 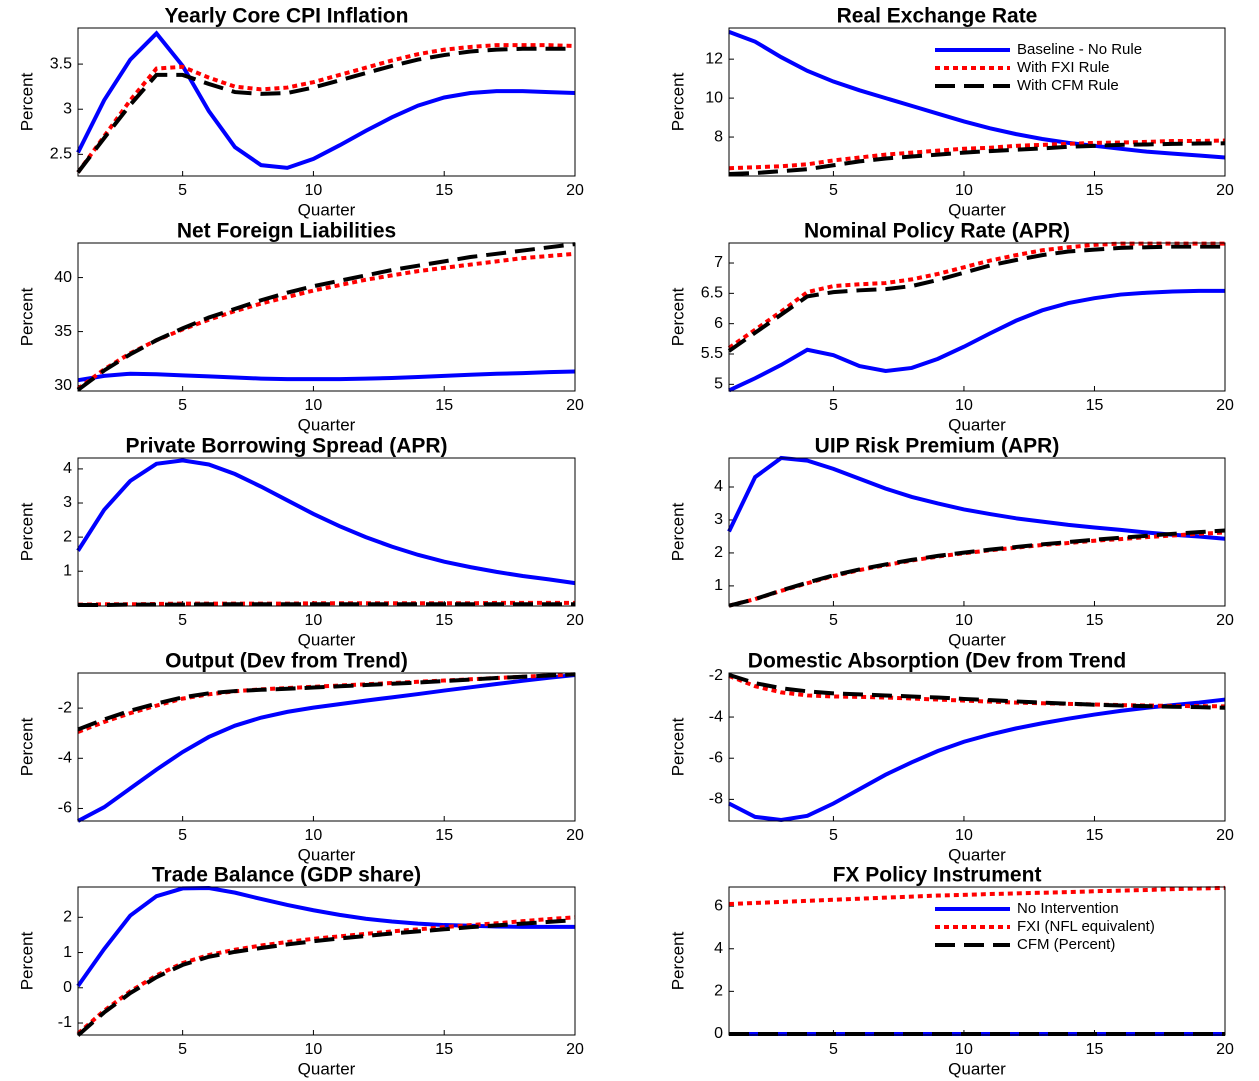 I want to click on y-tick-label: 4, so click(x=718, y=948).